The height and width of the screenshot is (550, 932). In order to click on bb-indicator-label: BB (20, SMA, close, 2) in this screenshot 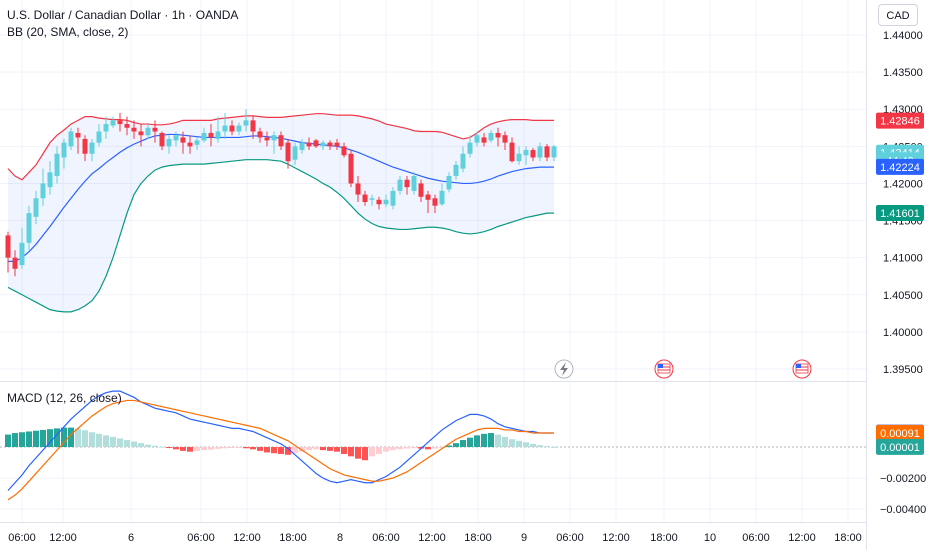, I will do `click(68, 32)`.